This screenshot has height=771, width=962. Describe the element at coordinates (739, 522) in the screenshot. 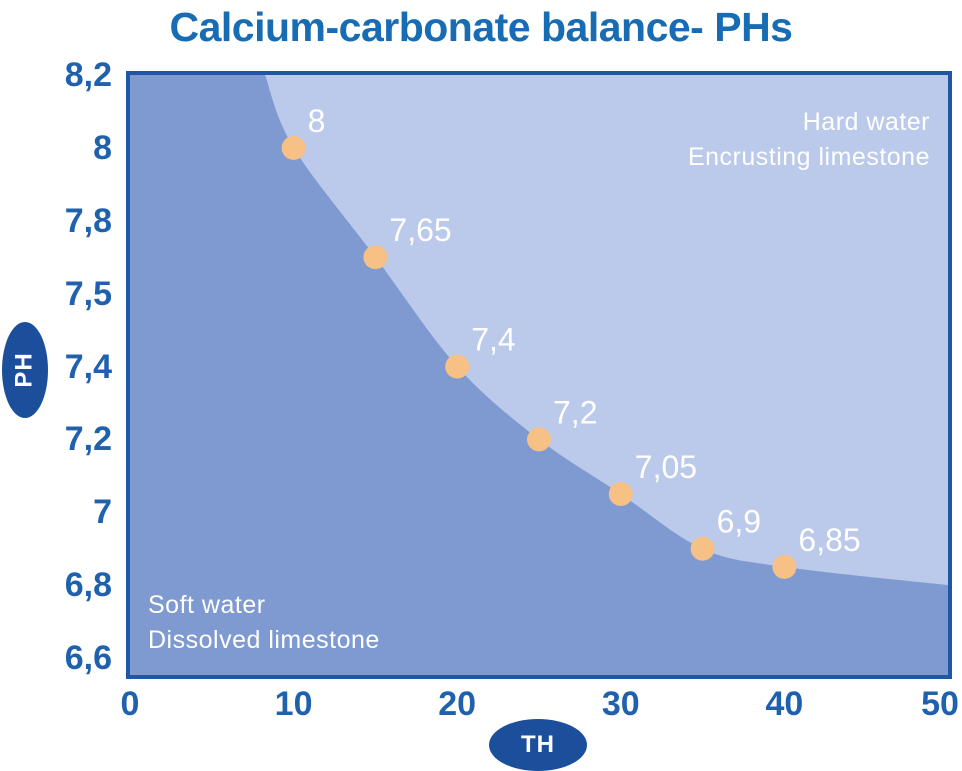

I see `curve-point-label: 6,9` at that location.